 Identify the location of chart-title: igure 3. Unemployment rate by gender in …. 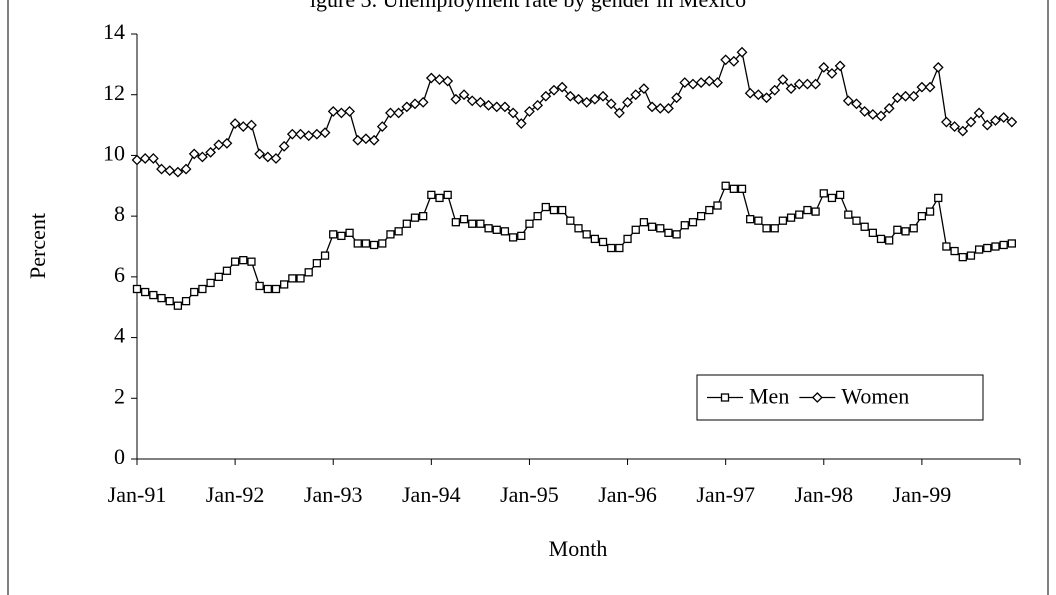
(528, 6).